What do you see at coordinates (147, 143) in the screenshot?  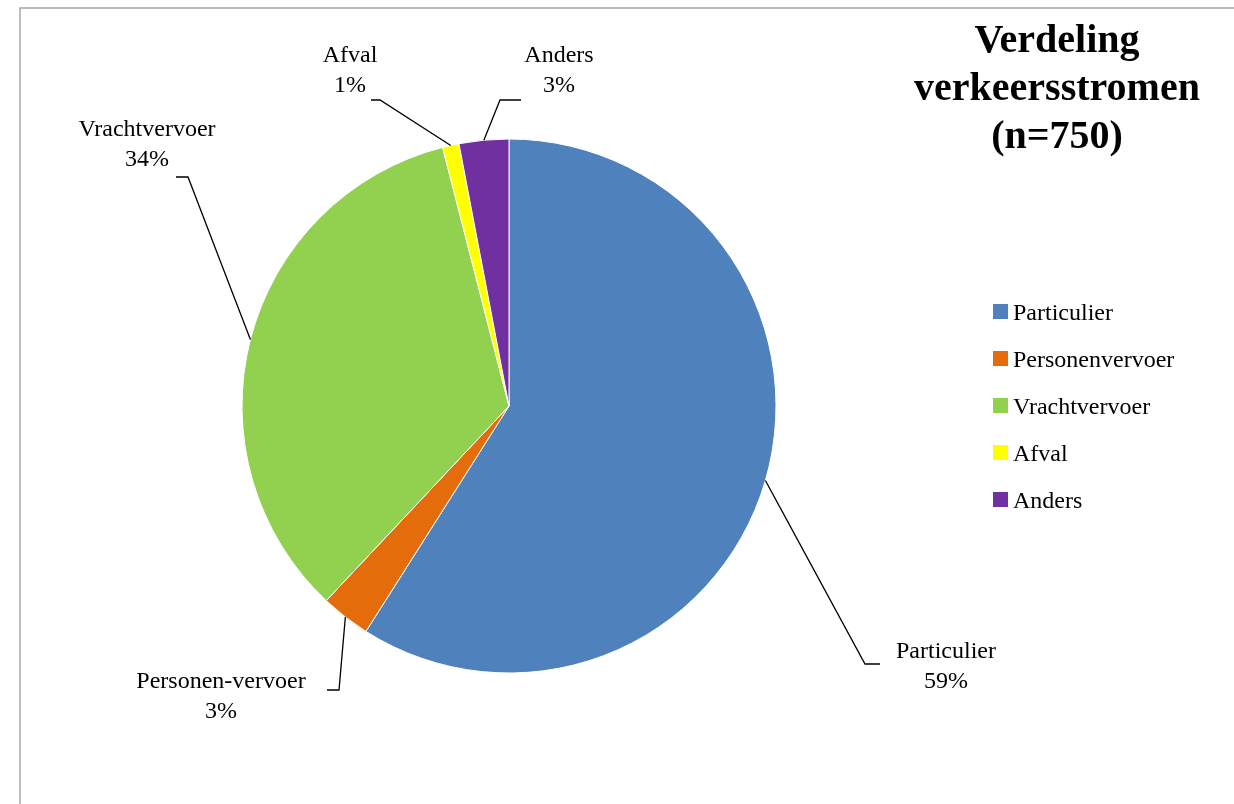 I see `data-label: Vrachtvervoer 34%` at bounding box center [147, 143].